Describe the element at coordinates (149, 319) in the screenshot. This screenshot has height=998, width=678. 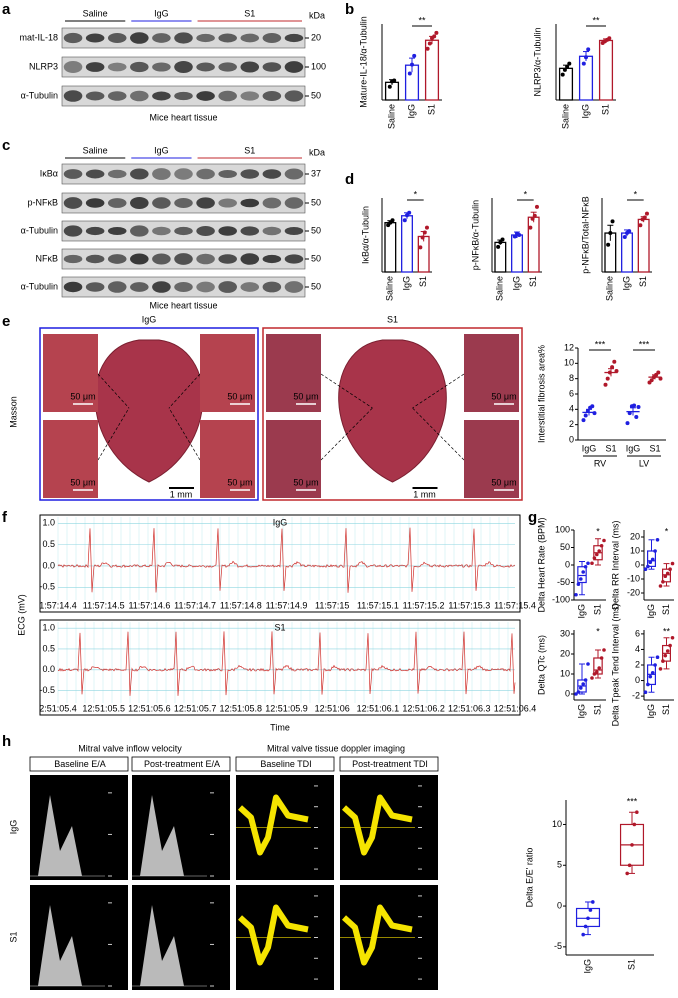
I see `panel-title: IgG` at that location.